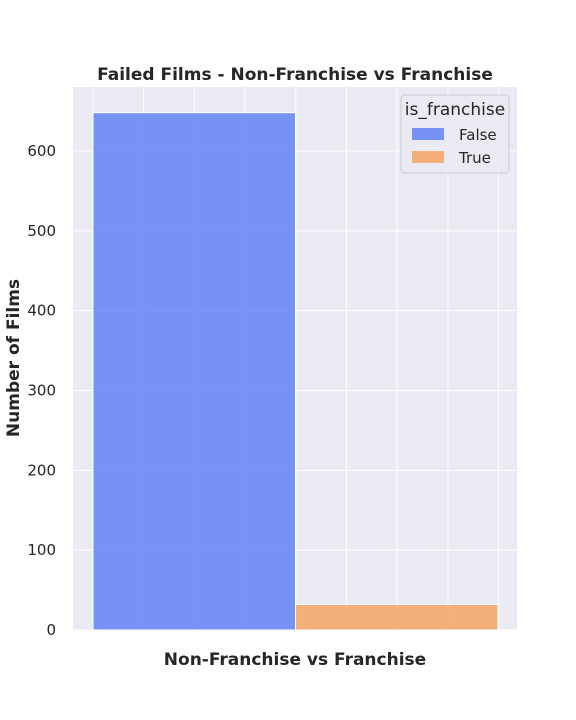 This screenshot has width=576, height=720. Describe the element at coordinates (51, 630) in the screenshot. I see `y-tick-label: 0` at that location.